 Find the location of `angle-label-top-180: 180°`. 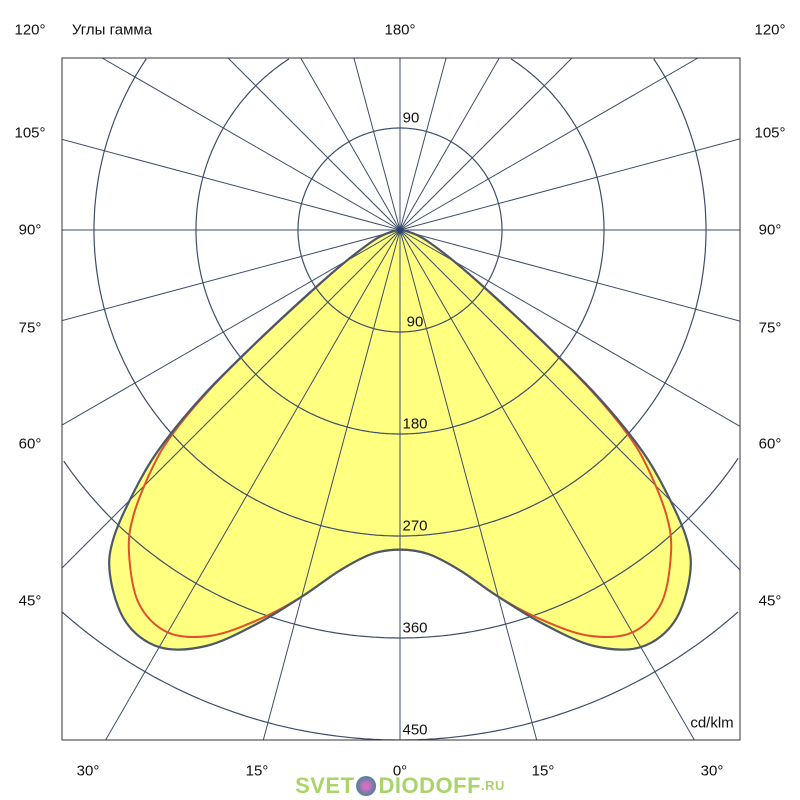

angle-label-top-180: 180° is located at coordinates (400, 30).